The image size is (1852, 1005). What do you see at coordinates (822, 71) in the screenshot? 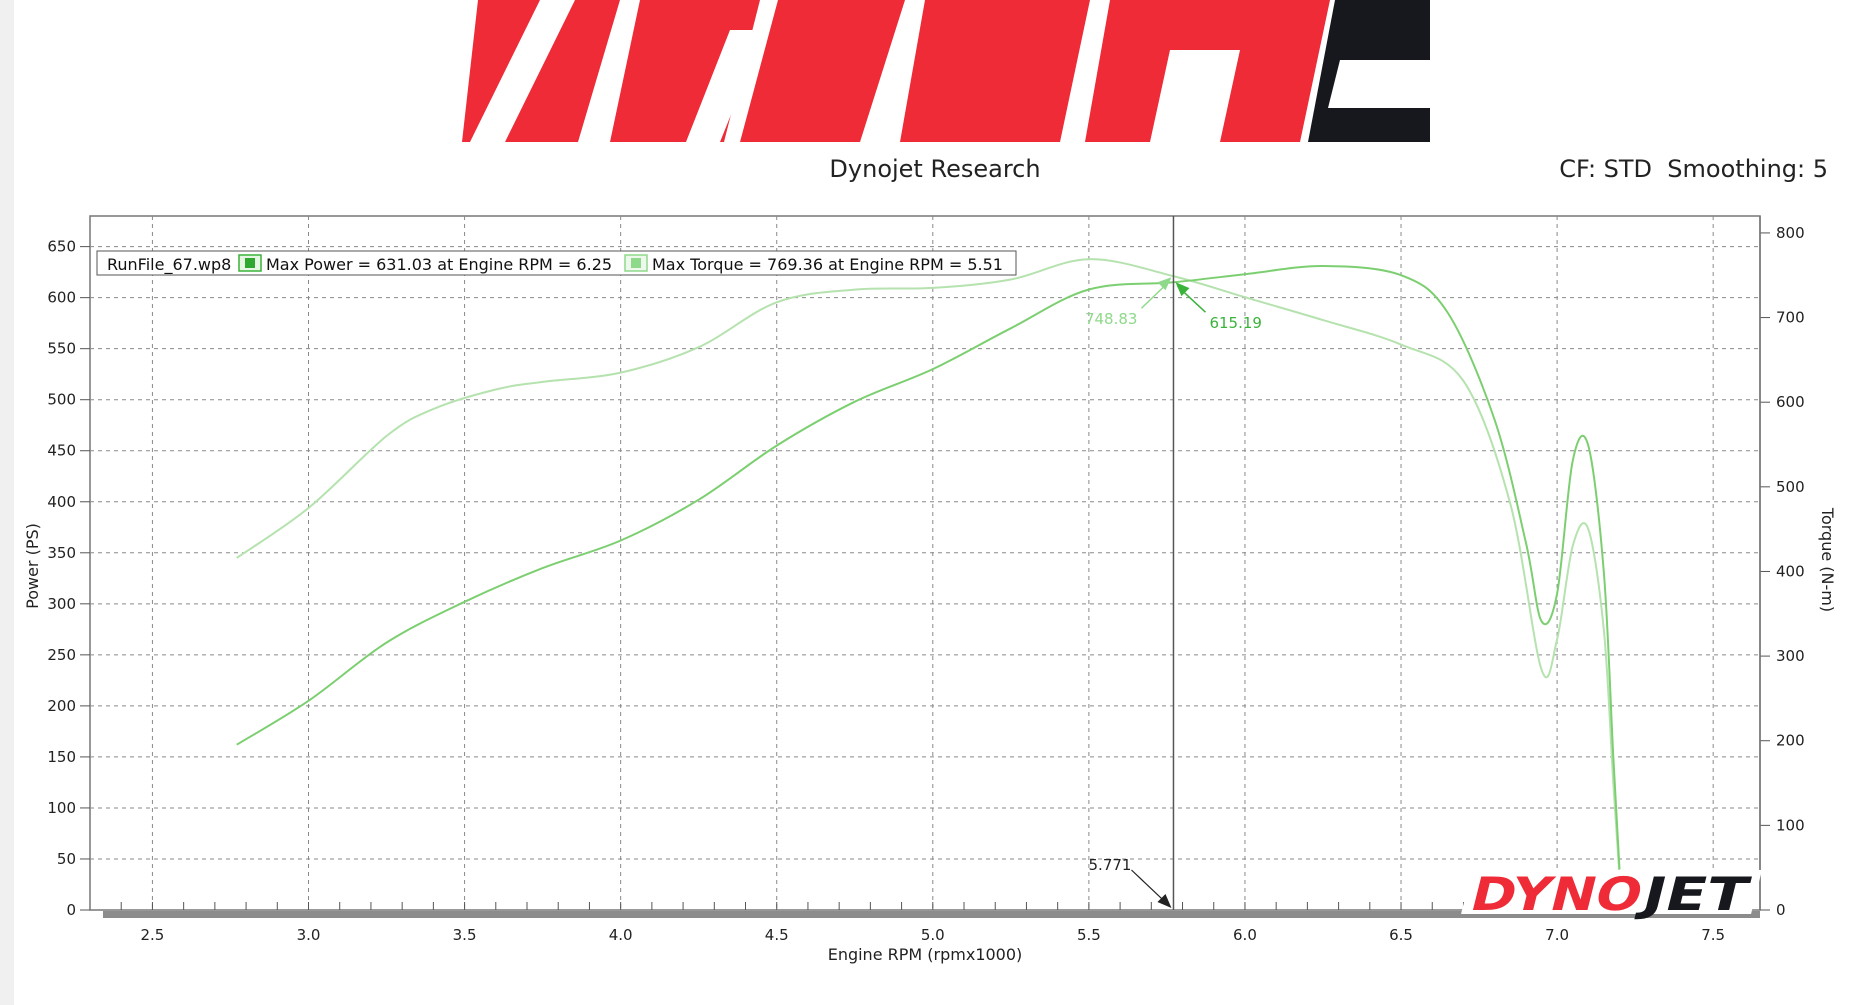
I see `logo-letter-n` at bounding box center [822, 71].